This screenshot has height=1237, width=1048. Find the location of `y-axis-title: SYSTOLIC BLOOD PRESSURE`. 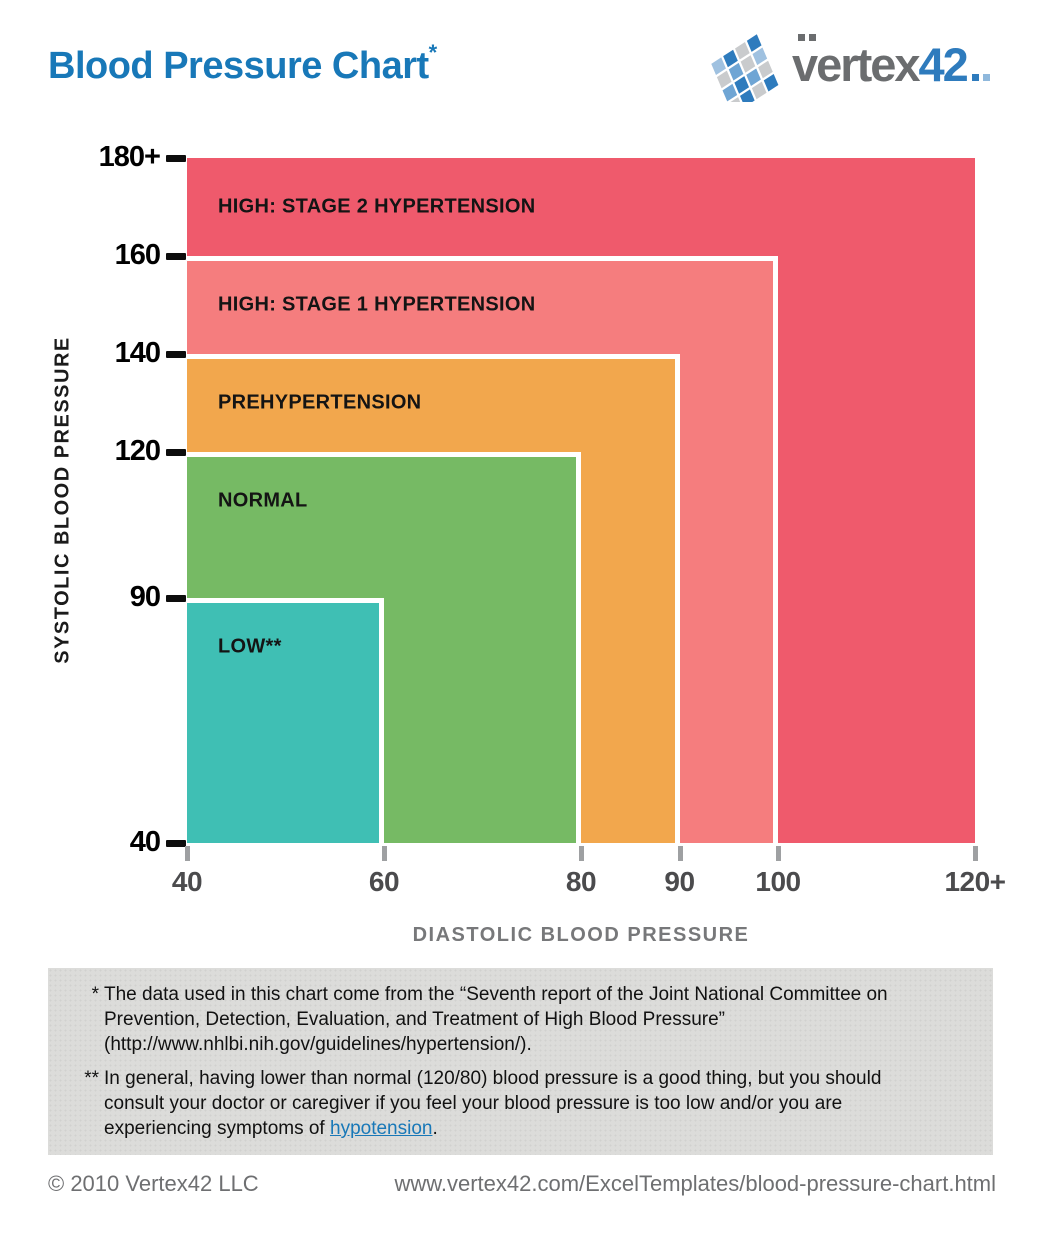

y-axis-title: SYSTOLIC BLOOD PRESSURE is located at coordinates (62, 500).